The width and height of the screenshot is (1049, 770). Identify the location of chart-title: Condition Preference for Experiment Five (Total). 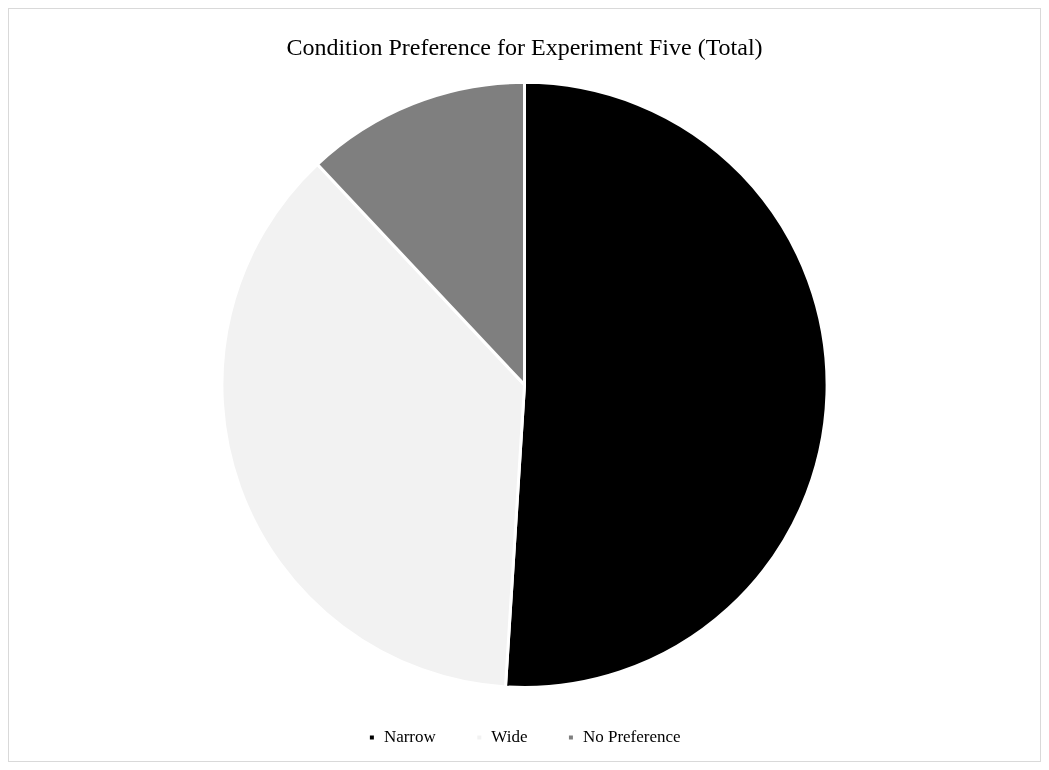
(524, 46).